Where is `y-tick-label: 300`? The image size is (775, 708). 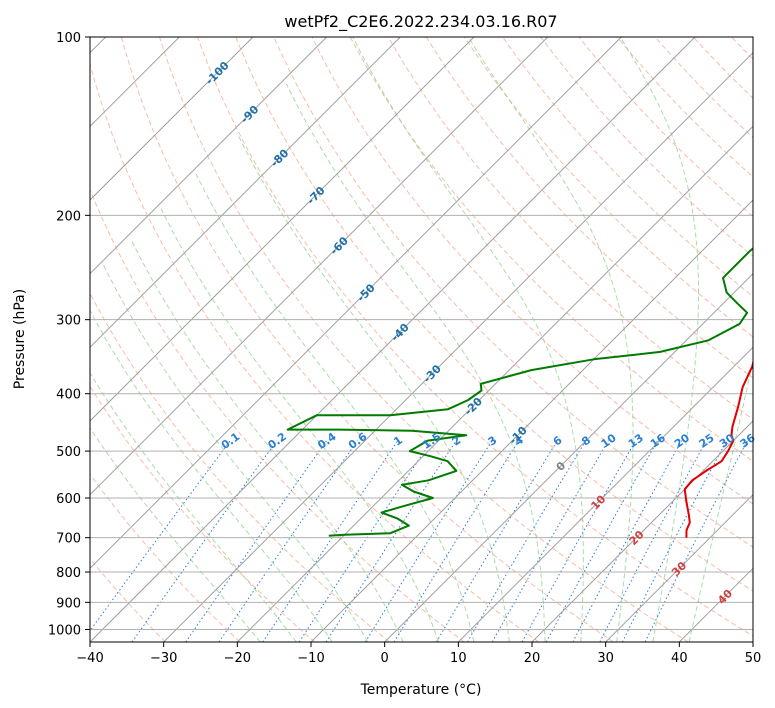 y-tick-label: 300 is located at coordinates (68, 321).